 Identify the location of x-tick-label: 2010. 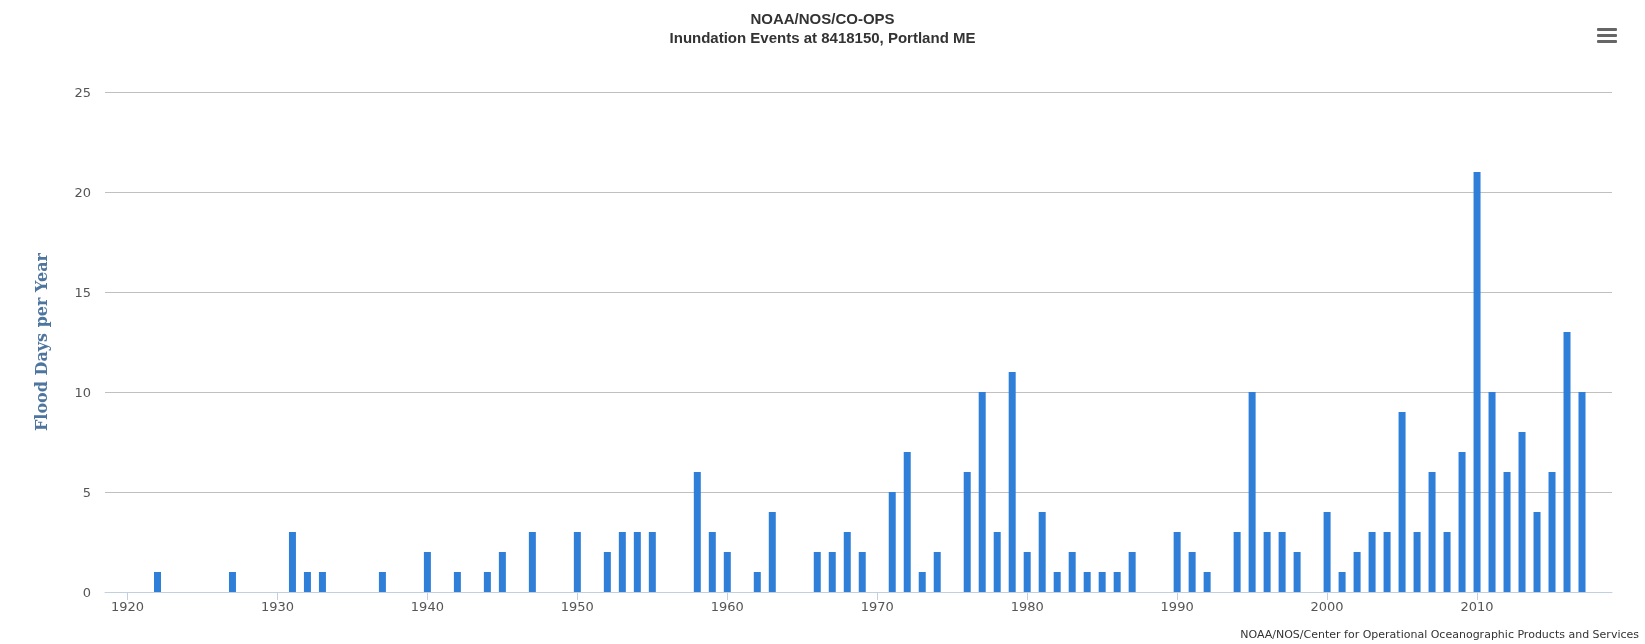
(1477, 606).